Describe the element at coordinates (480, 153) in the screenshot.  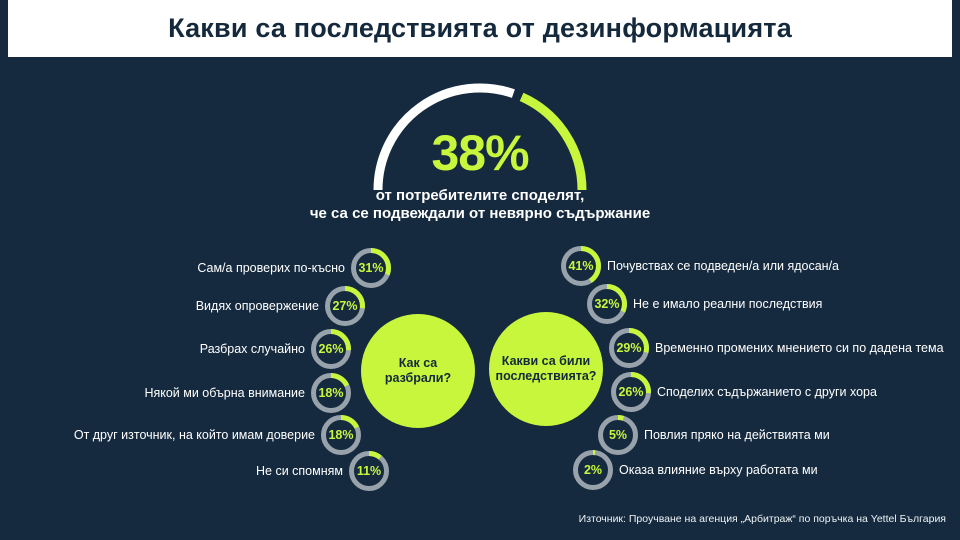
I see `gauge-value: 38%` at that location.